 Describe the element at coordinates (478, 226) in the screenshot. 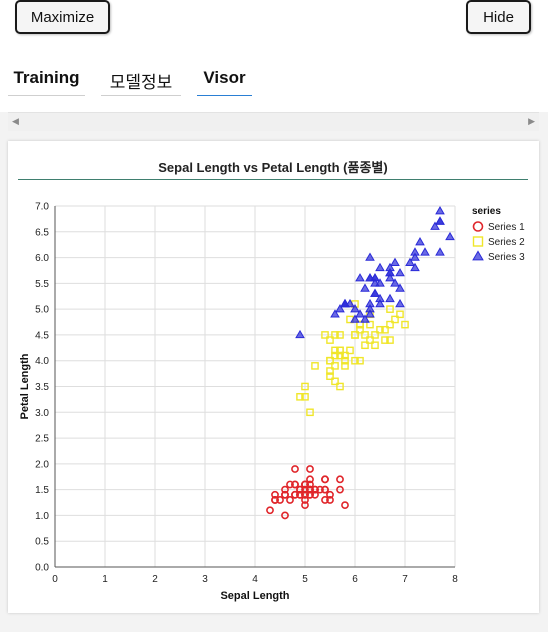

I see `legend-marker` at that location.